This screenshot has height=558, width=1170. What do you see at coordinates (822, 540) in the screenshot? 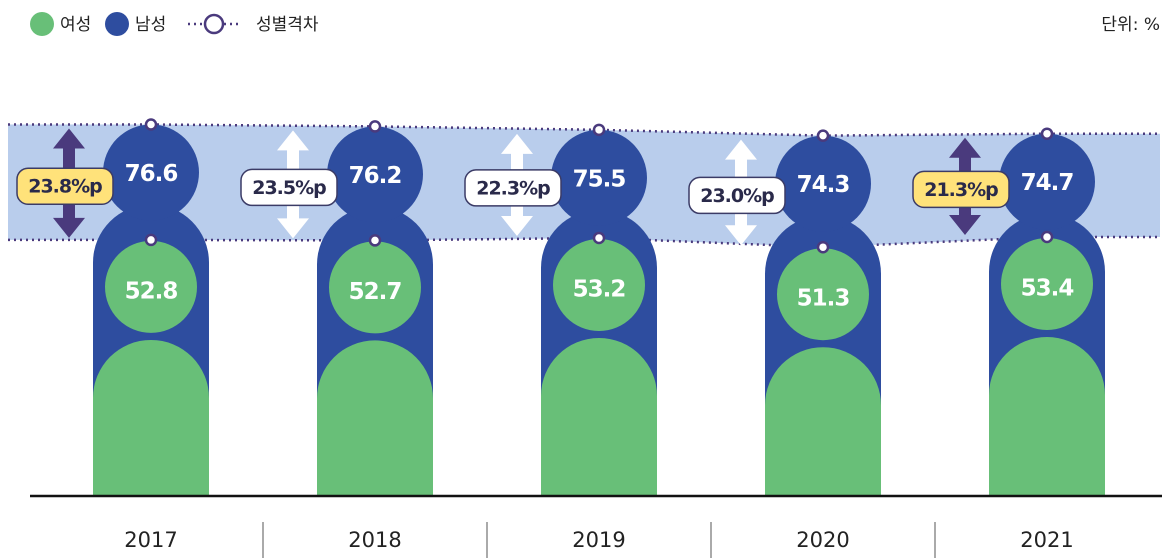
I see `x-tick-label: 2020` at bounding box center [822, 540].